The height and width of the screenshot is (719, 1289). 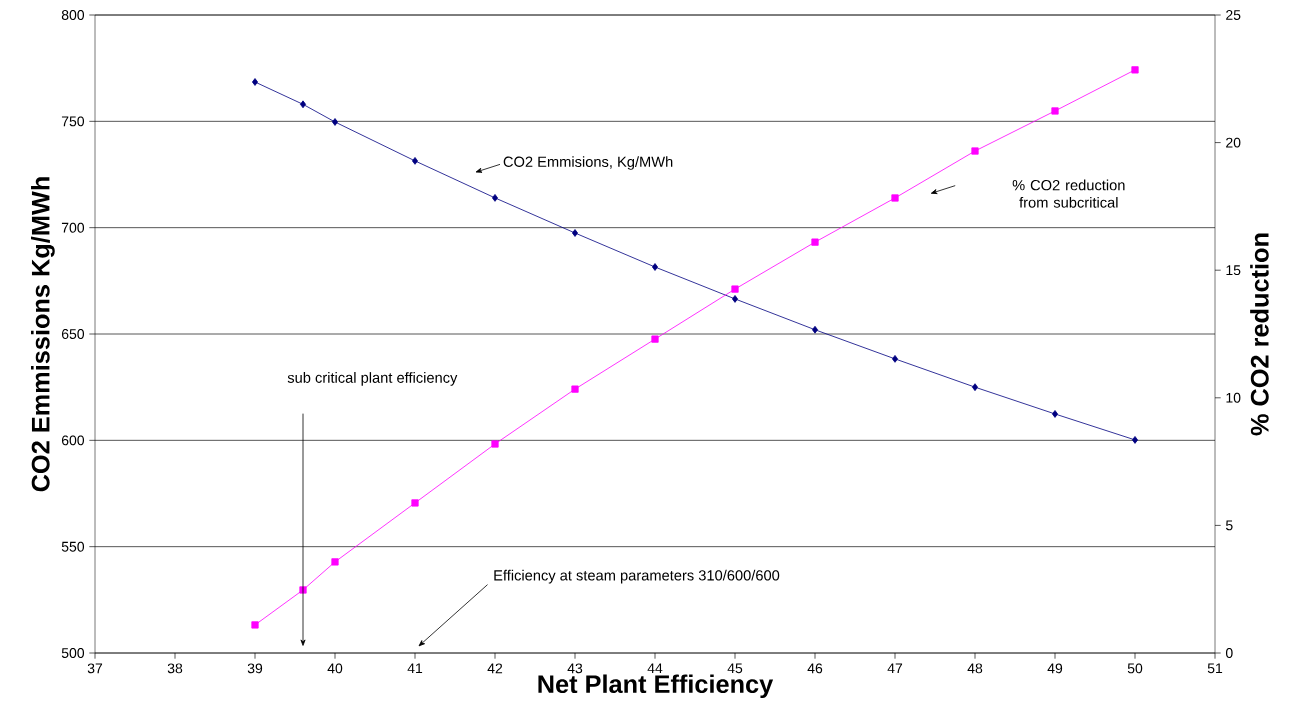 I want to click on y2-tick-label: 20, so click(x=1233, y=142).